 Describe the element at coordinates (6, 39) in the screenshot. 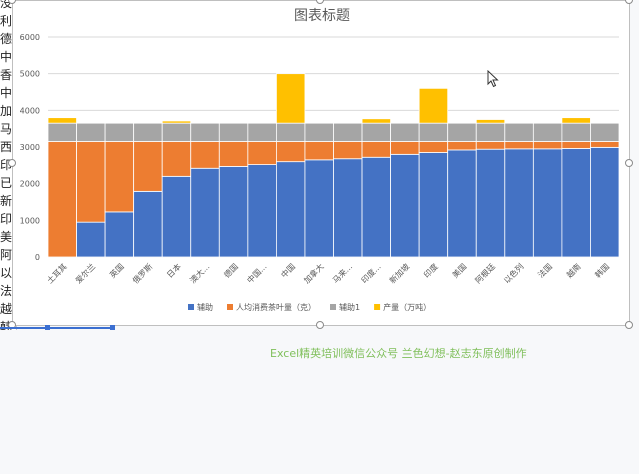

I see `cell-text: 德` at that location.